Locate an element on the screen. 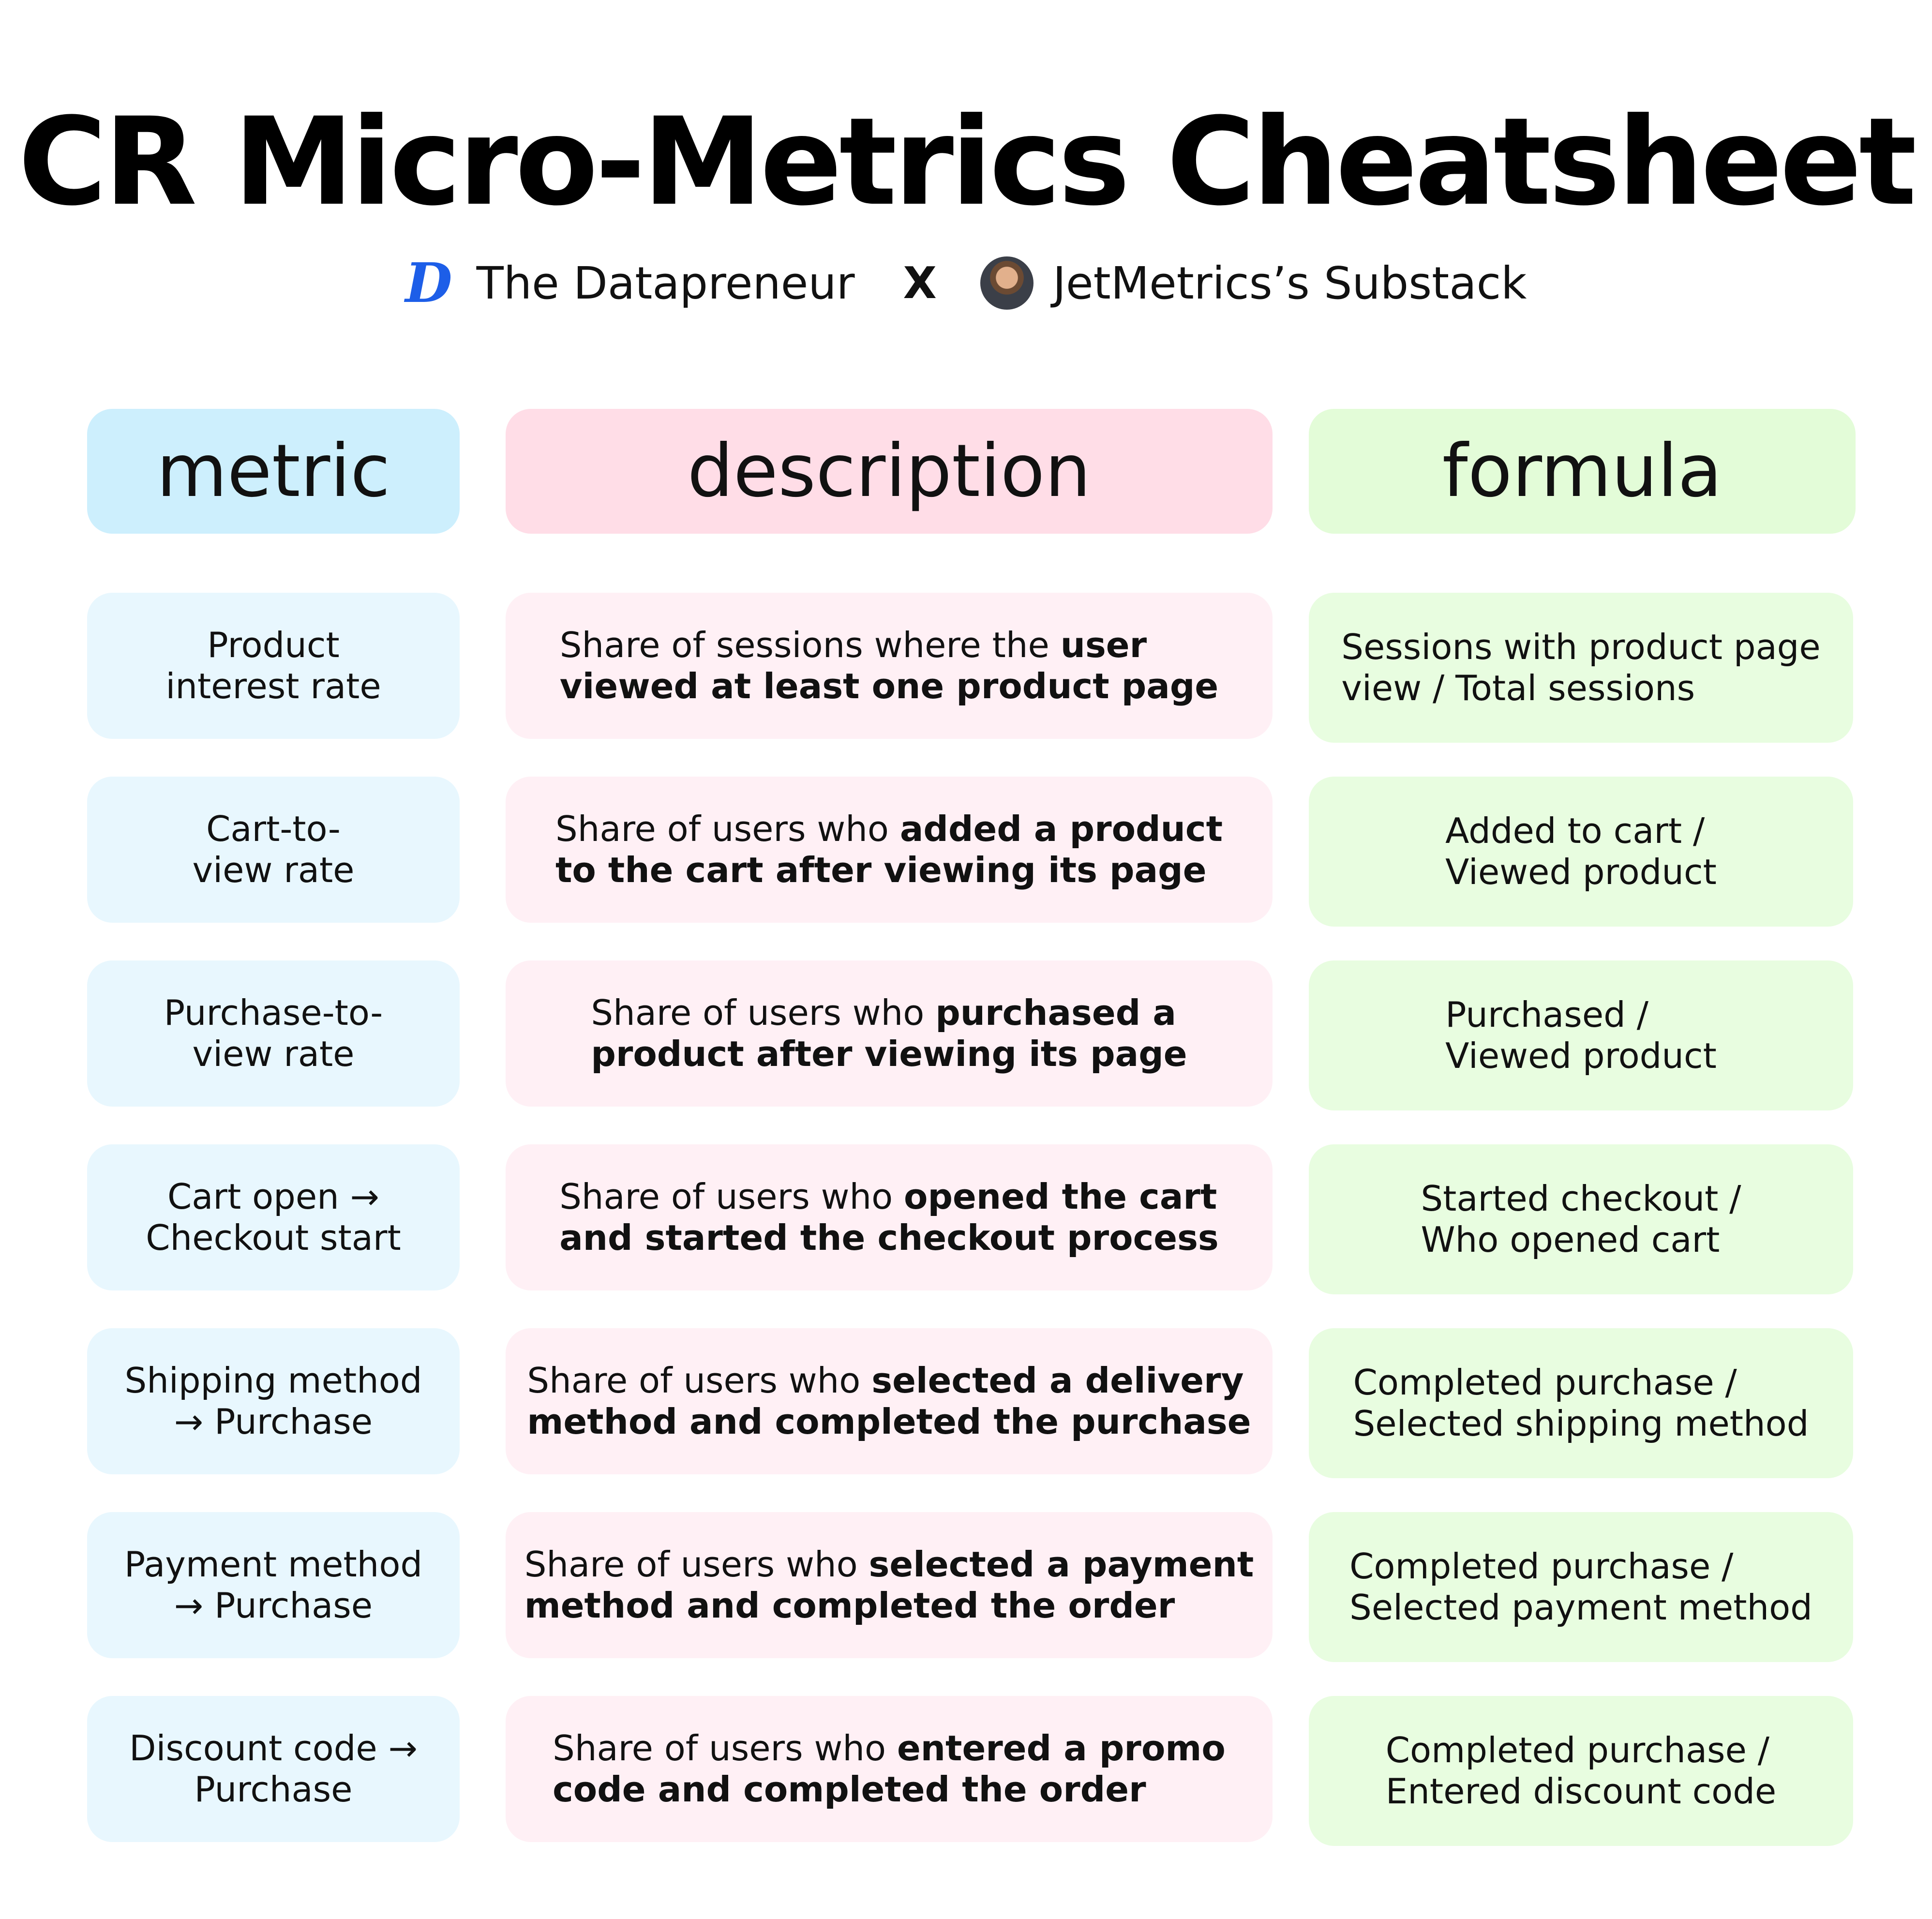 The width and height of the screenshot is (1932, 1919). left-brand-name: The Datapreneur is located at coordinates (665, 283).